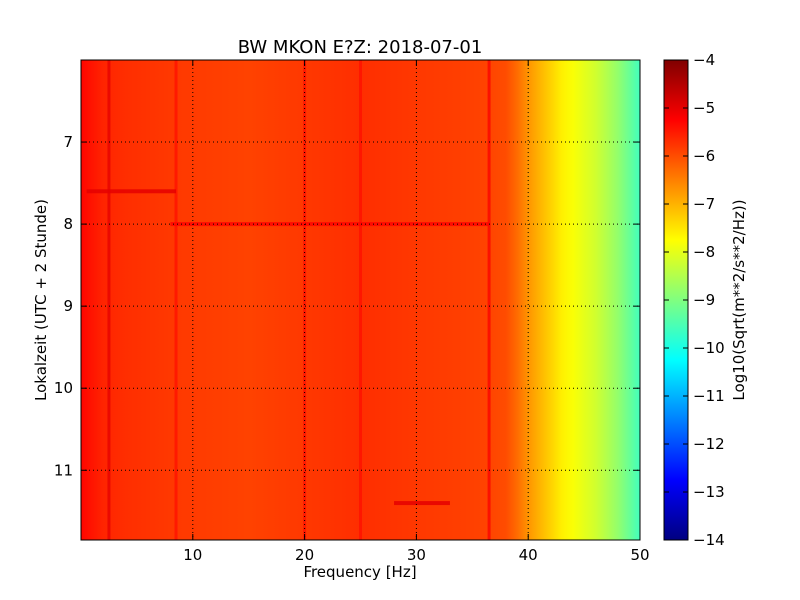 This screenshot has height=600, width=800. I want to click on y-tick-label: 9, so click(68, 306).